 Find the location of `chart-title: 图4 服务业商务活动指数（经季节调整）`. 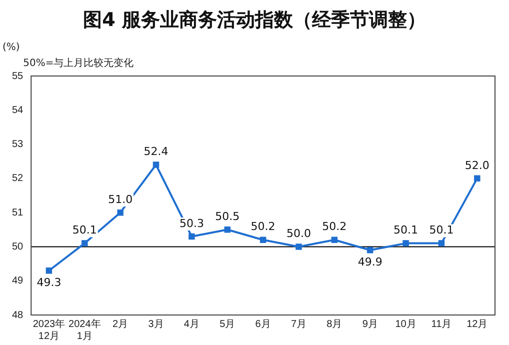

chart-title: 图4 服务业商务活动指数（经季节调整） is located at coordinates (254, 20).